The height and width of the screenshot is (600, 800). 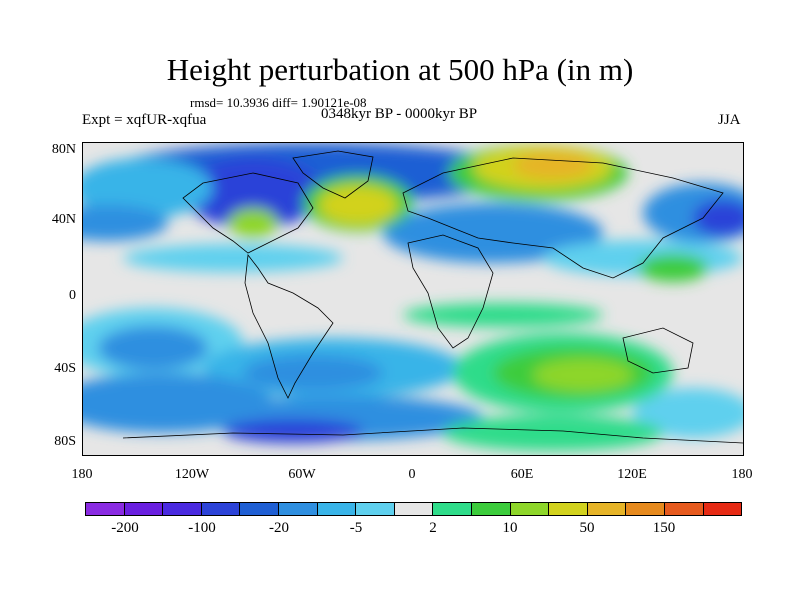 What do you see at coordinates (65, 368) in the screenshot?
I see `lat-tick-40s: 40S` at bounding box center [65, 368].